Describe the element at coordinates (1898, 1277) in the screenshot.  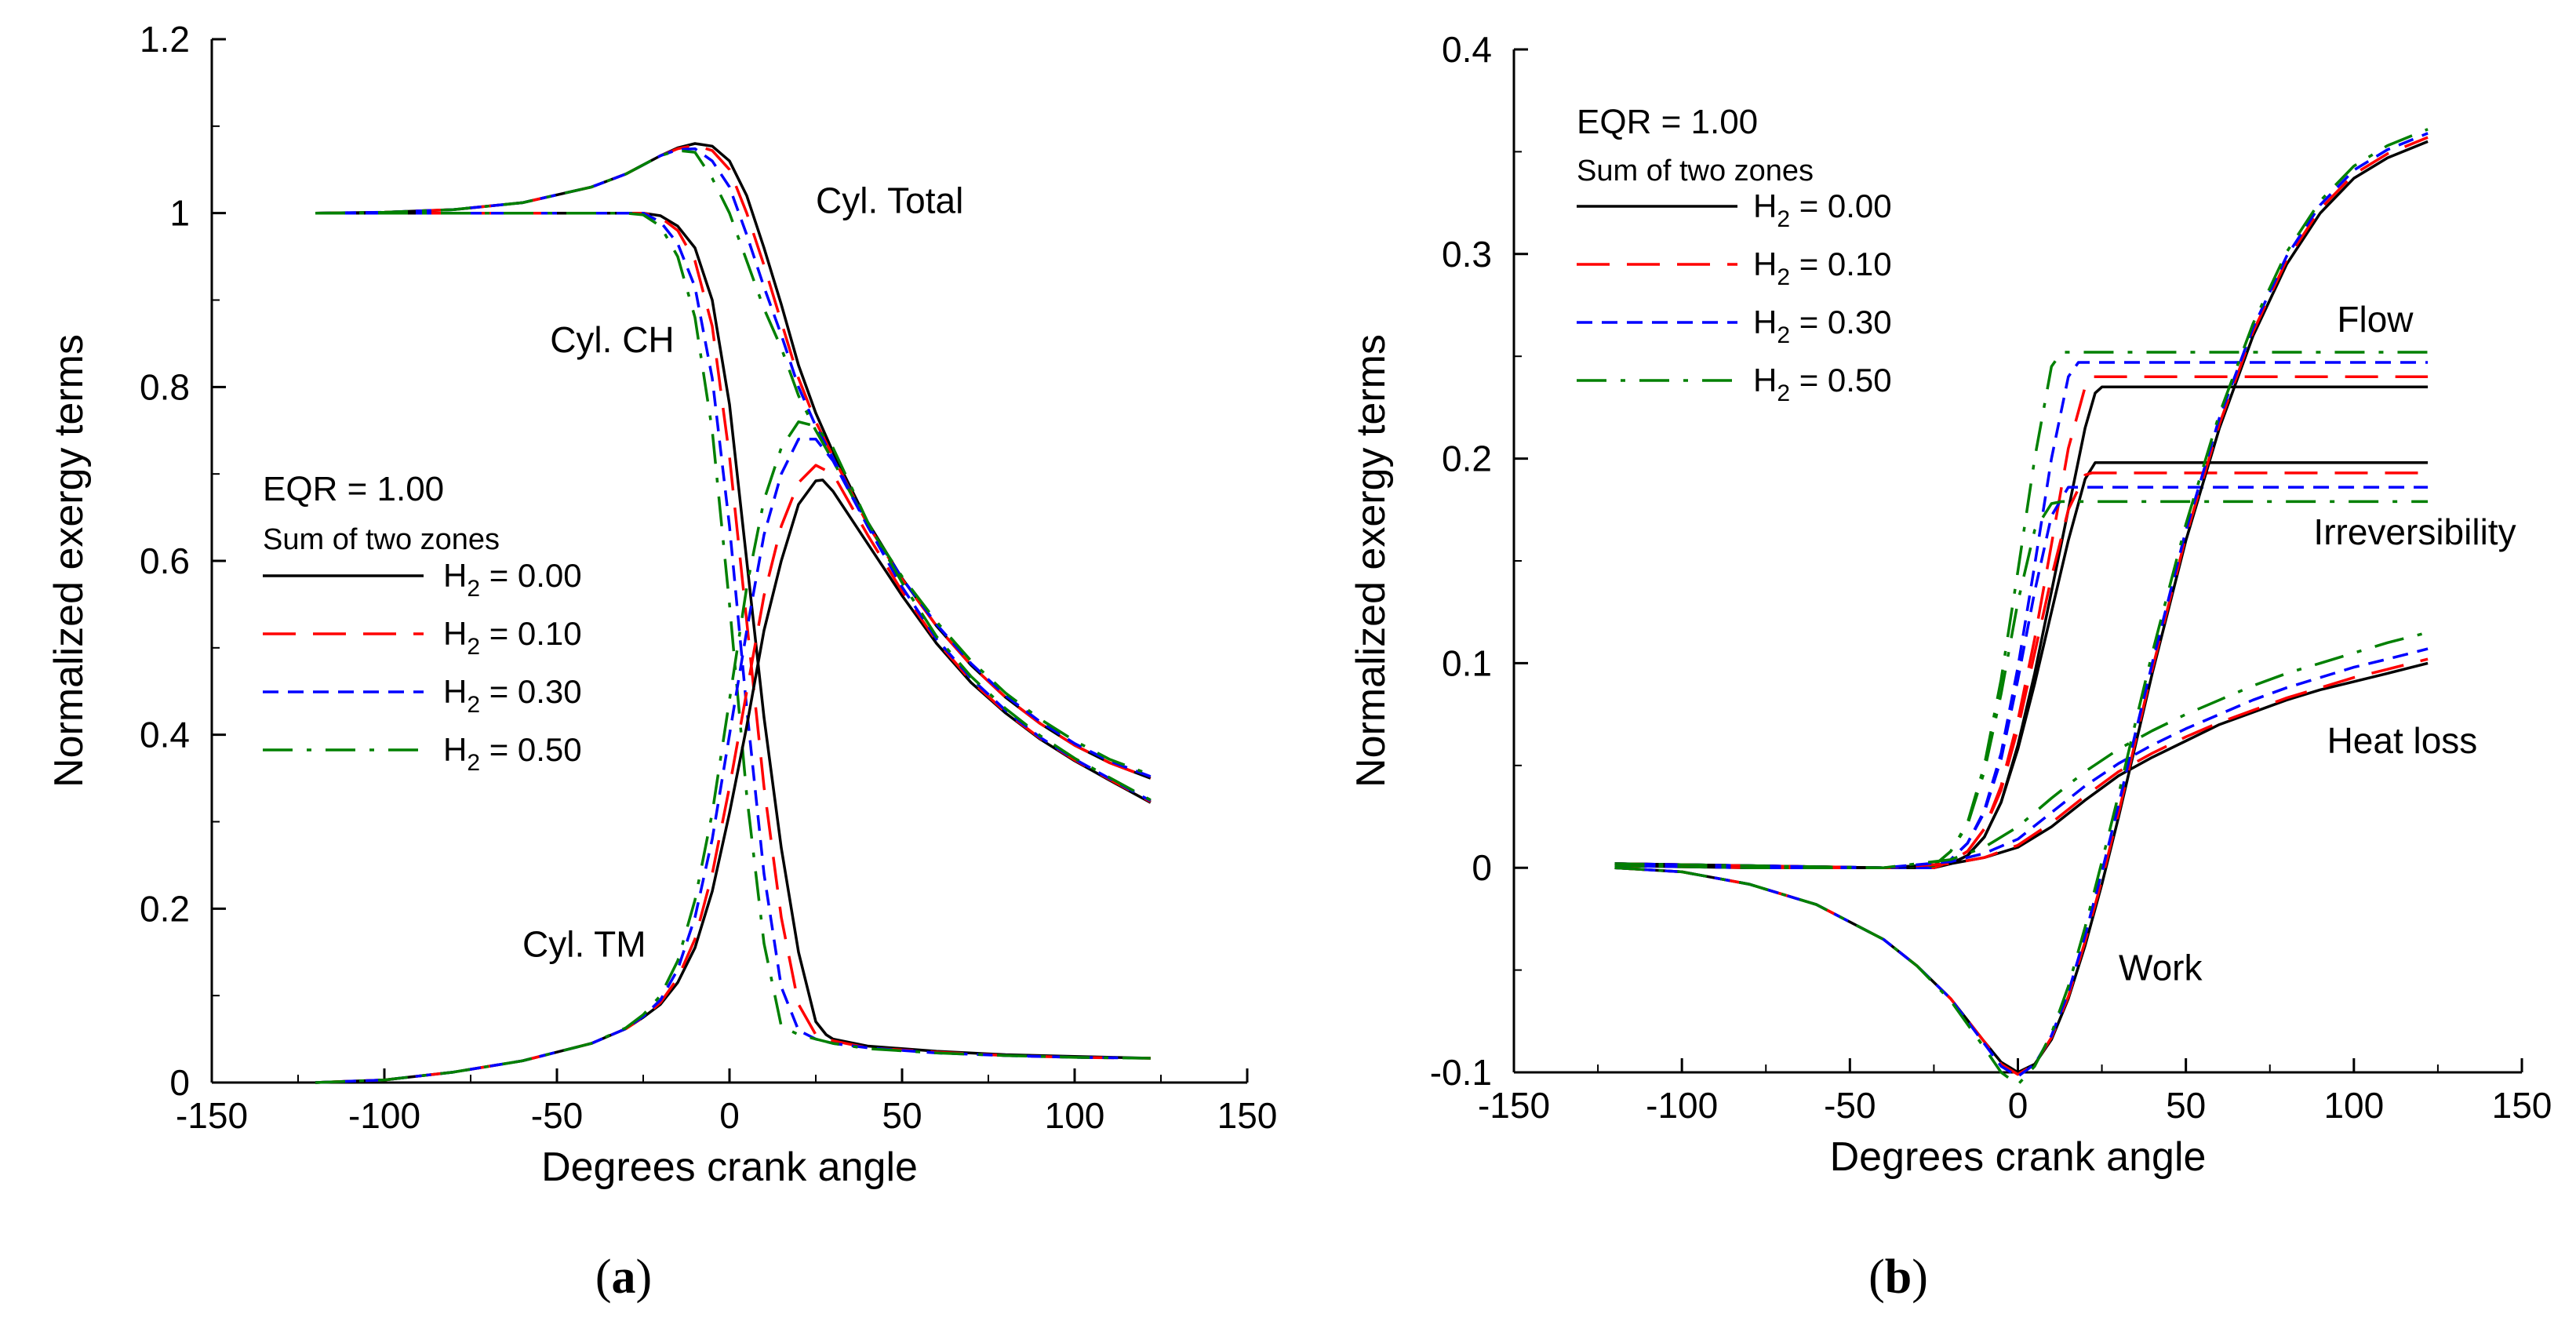
I see `panel-caption: (b)` at that location.